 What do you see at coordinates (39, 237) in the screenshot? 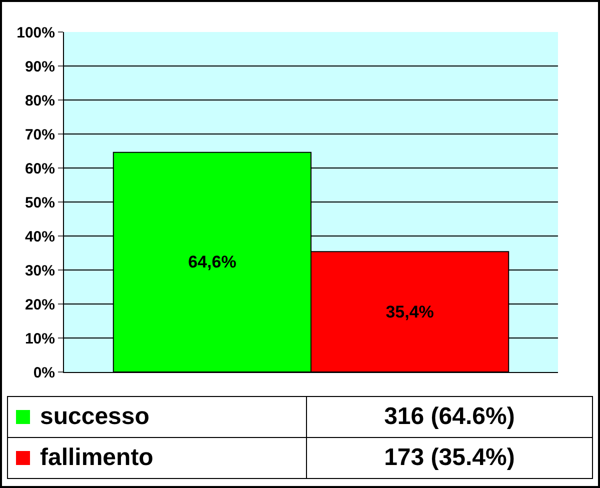
I see `y-tick-label: 40%` at bounding box center [39, 237].